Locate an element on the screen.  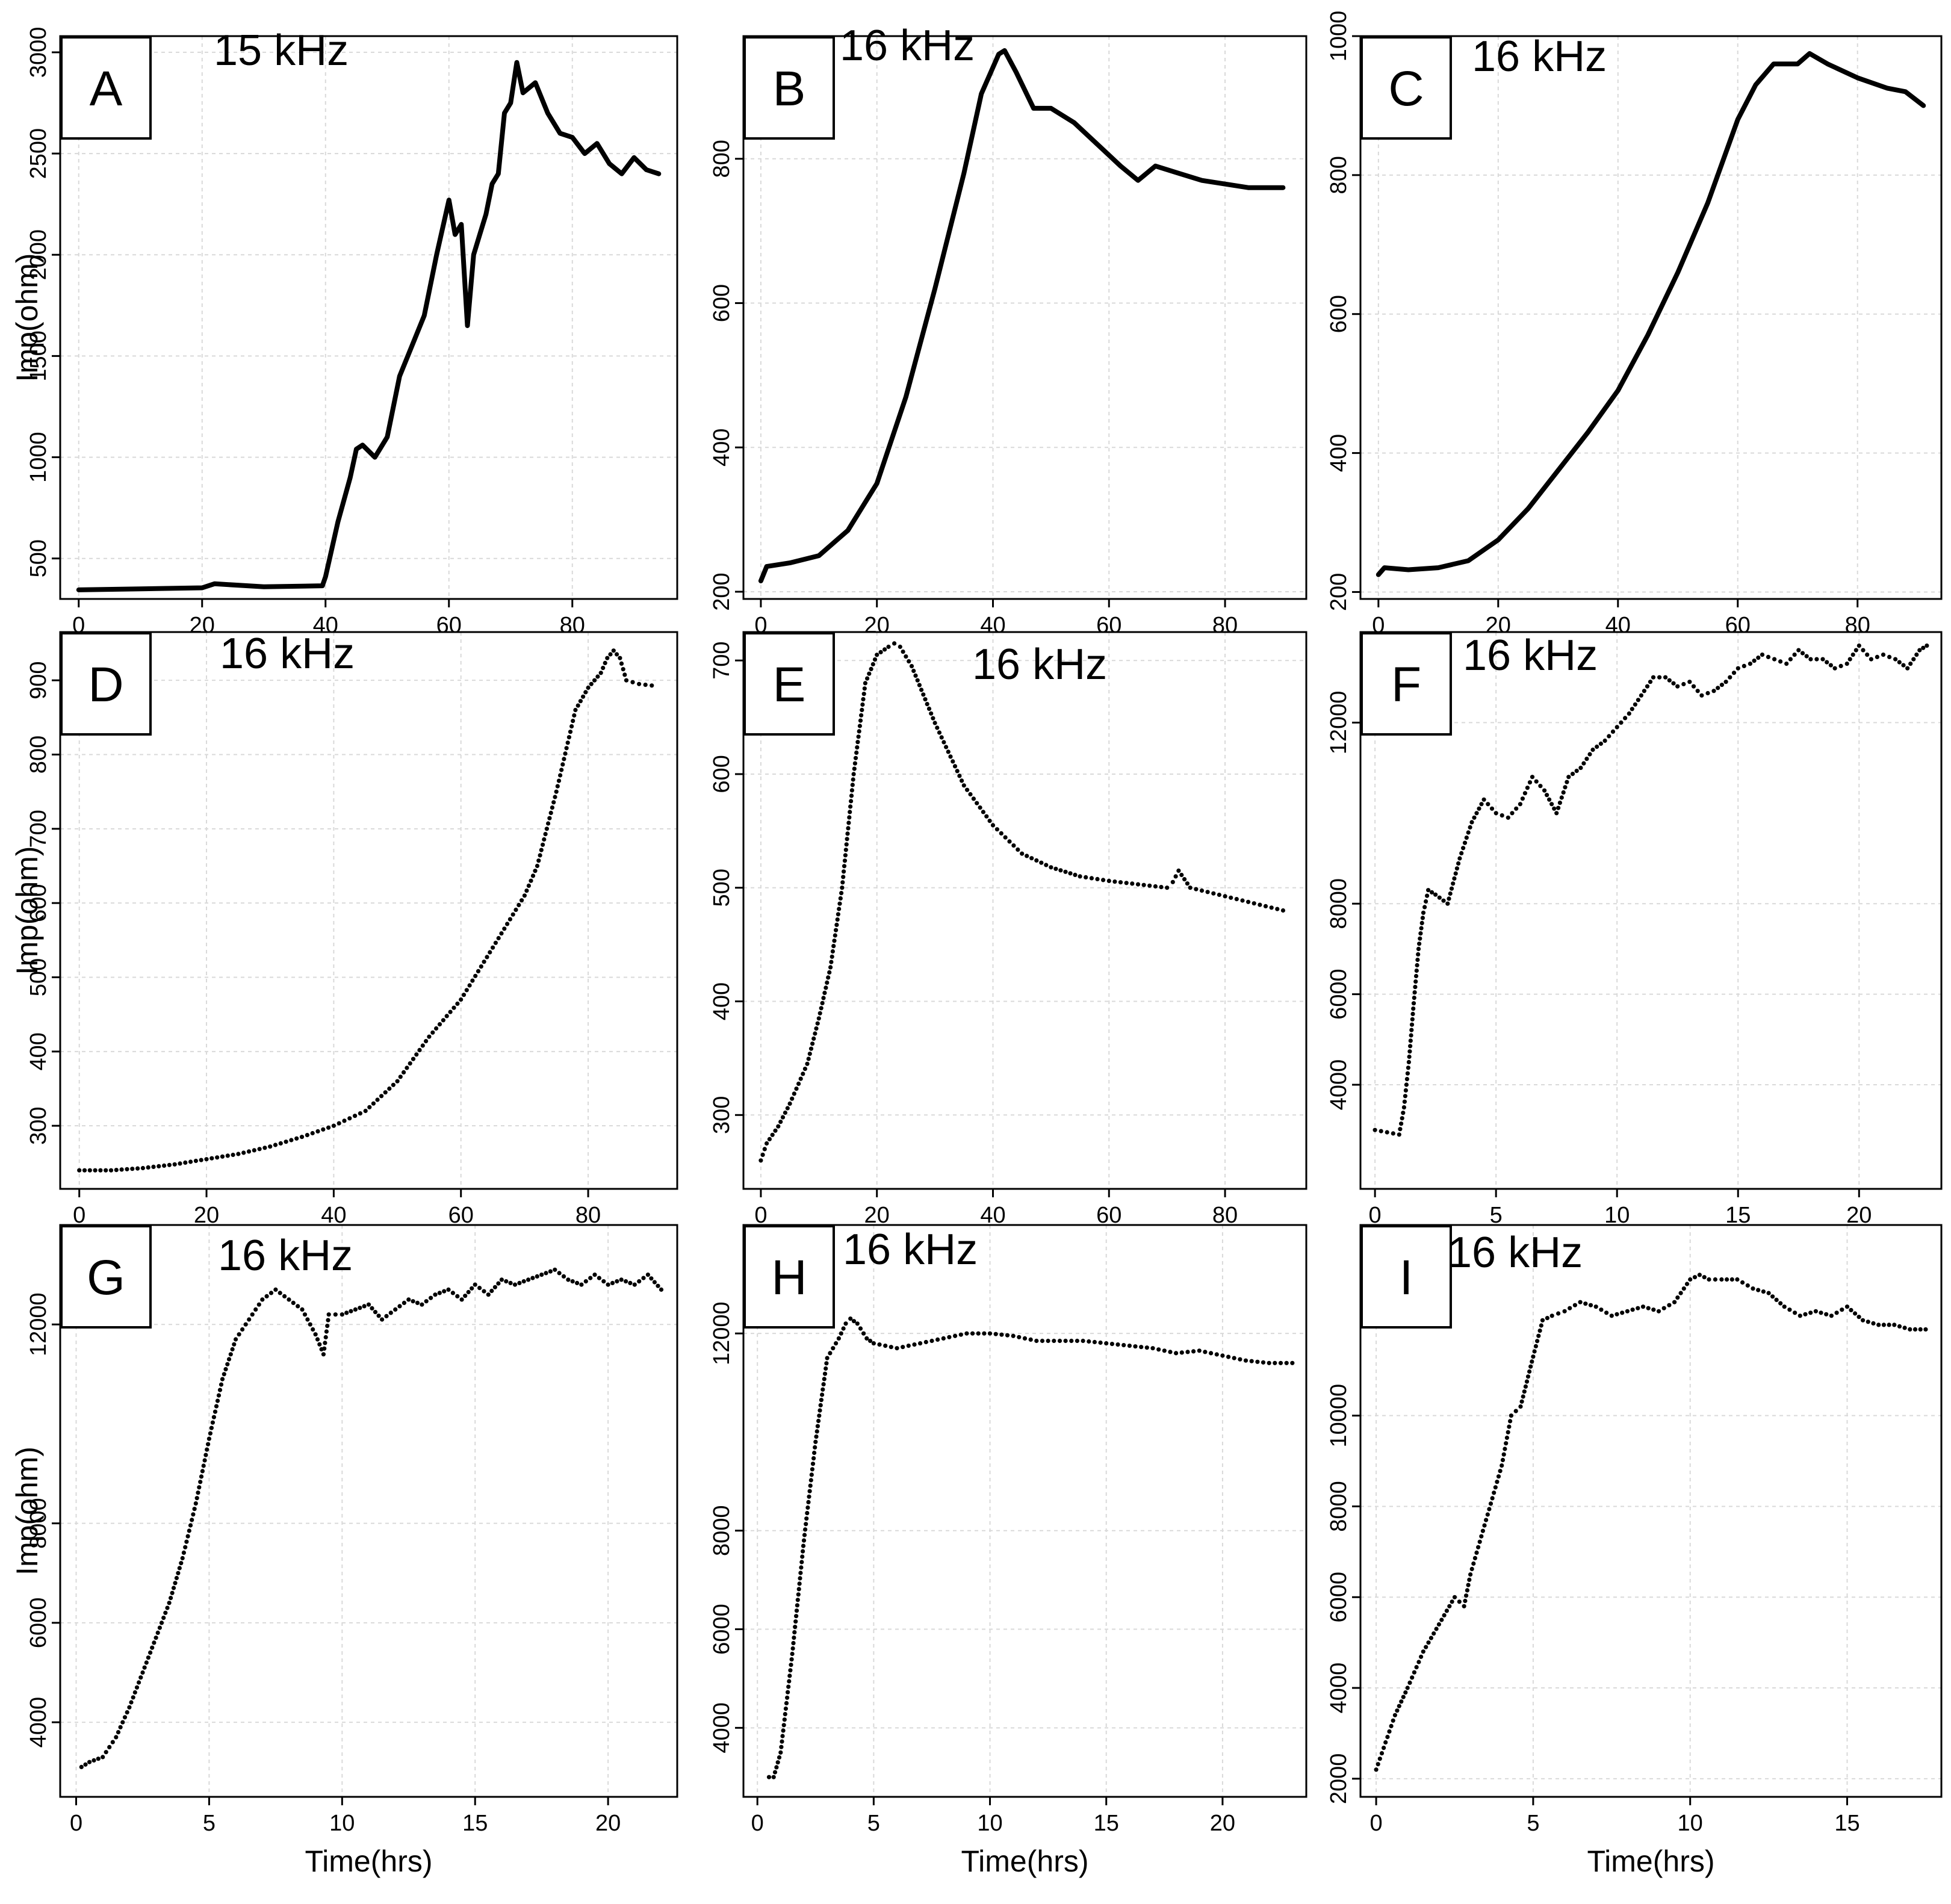
panel-label: H is located at coordinates (789, 1278).